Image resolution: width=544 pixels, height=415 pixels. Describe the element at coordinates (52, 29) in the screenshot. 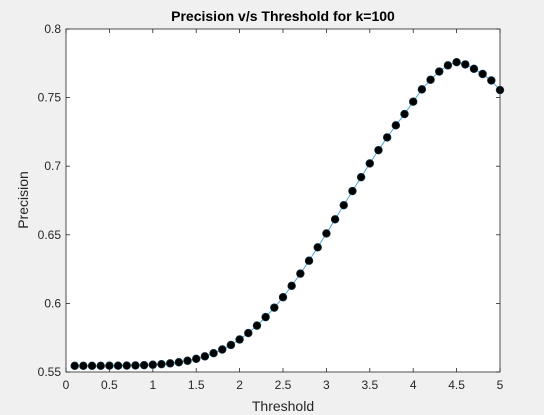

I see `y-tick-label: 0.8` at that location.